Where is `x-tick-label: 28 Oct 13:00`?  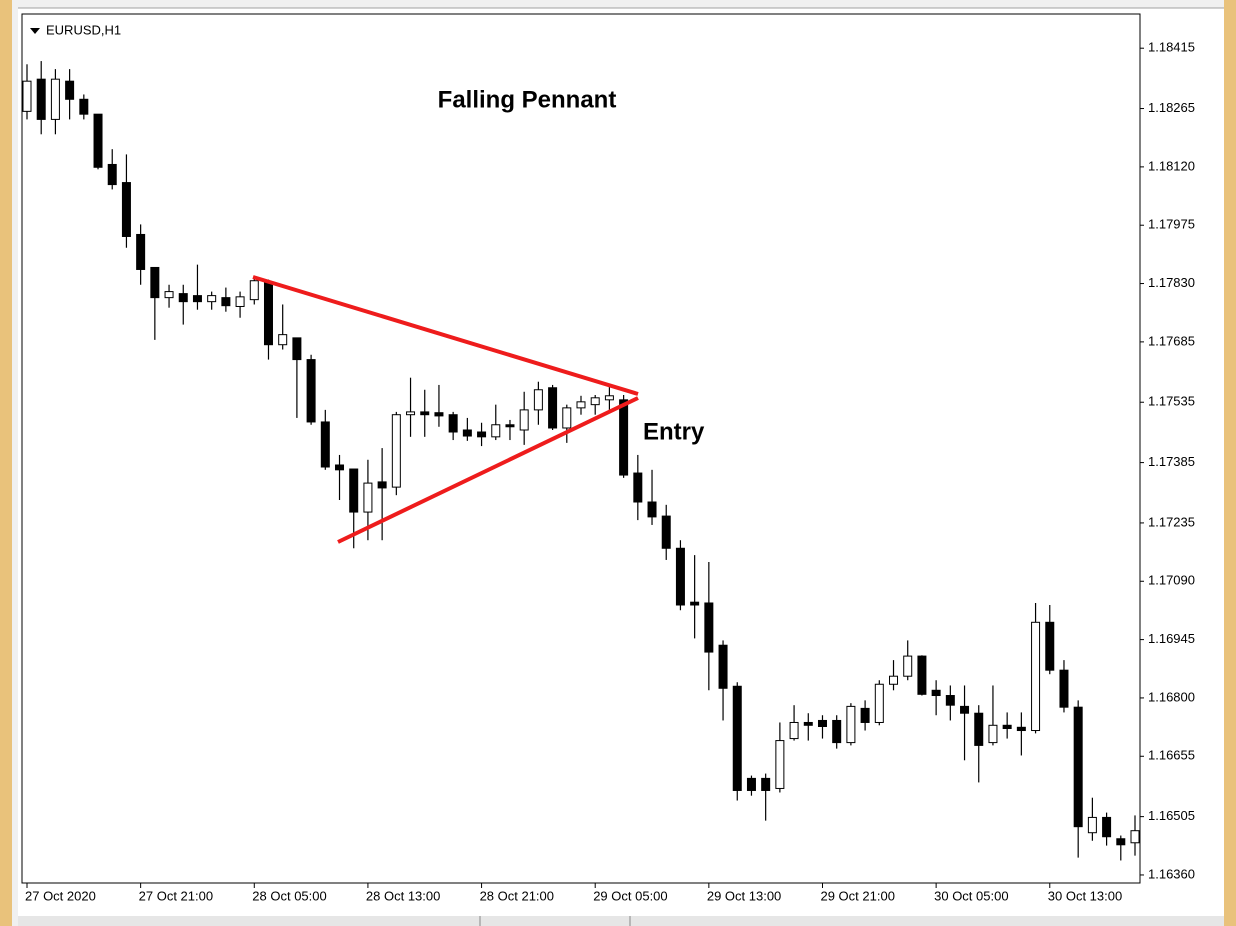 x-tick-label: 28 Oct 13:00 is located at coordinates (403, 895).